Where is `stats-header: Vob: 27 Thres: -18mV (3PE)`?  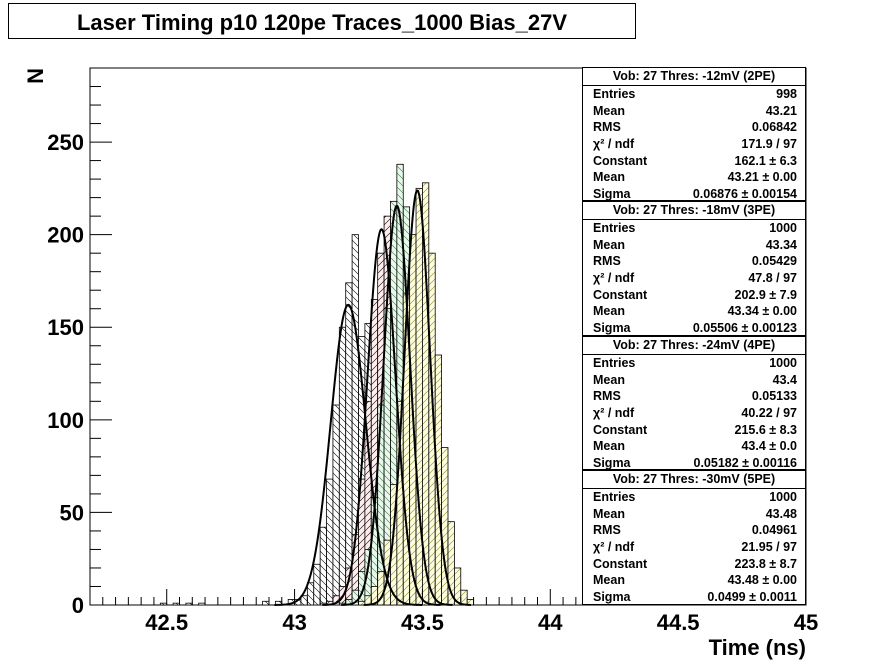 stats-header: Vob: 27 Thres: -18mV (3PE) is located at coordinates (694, 211).